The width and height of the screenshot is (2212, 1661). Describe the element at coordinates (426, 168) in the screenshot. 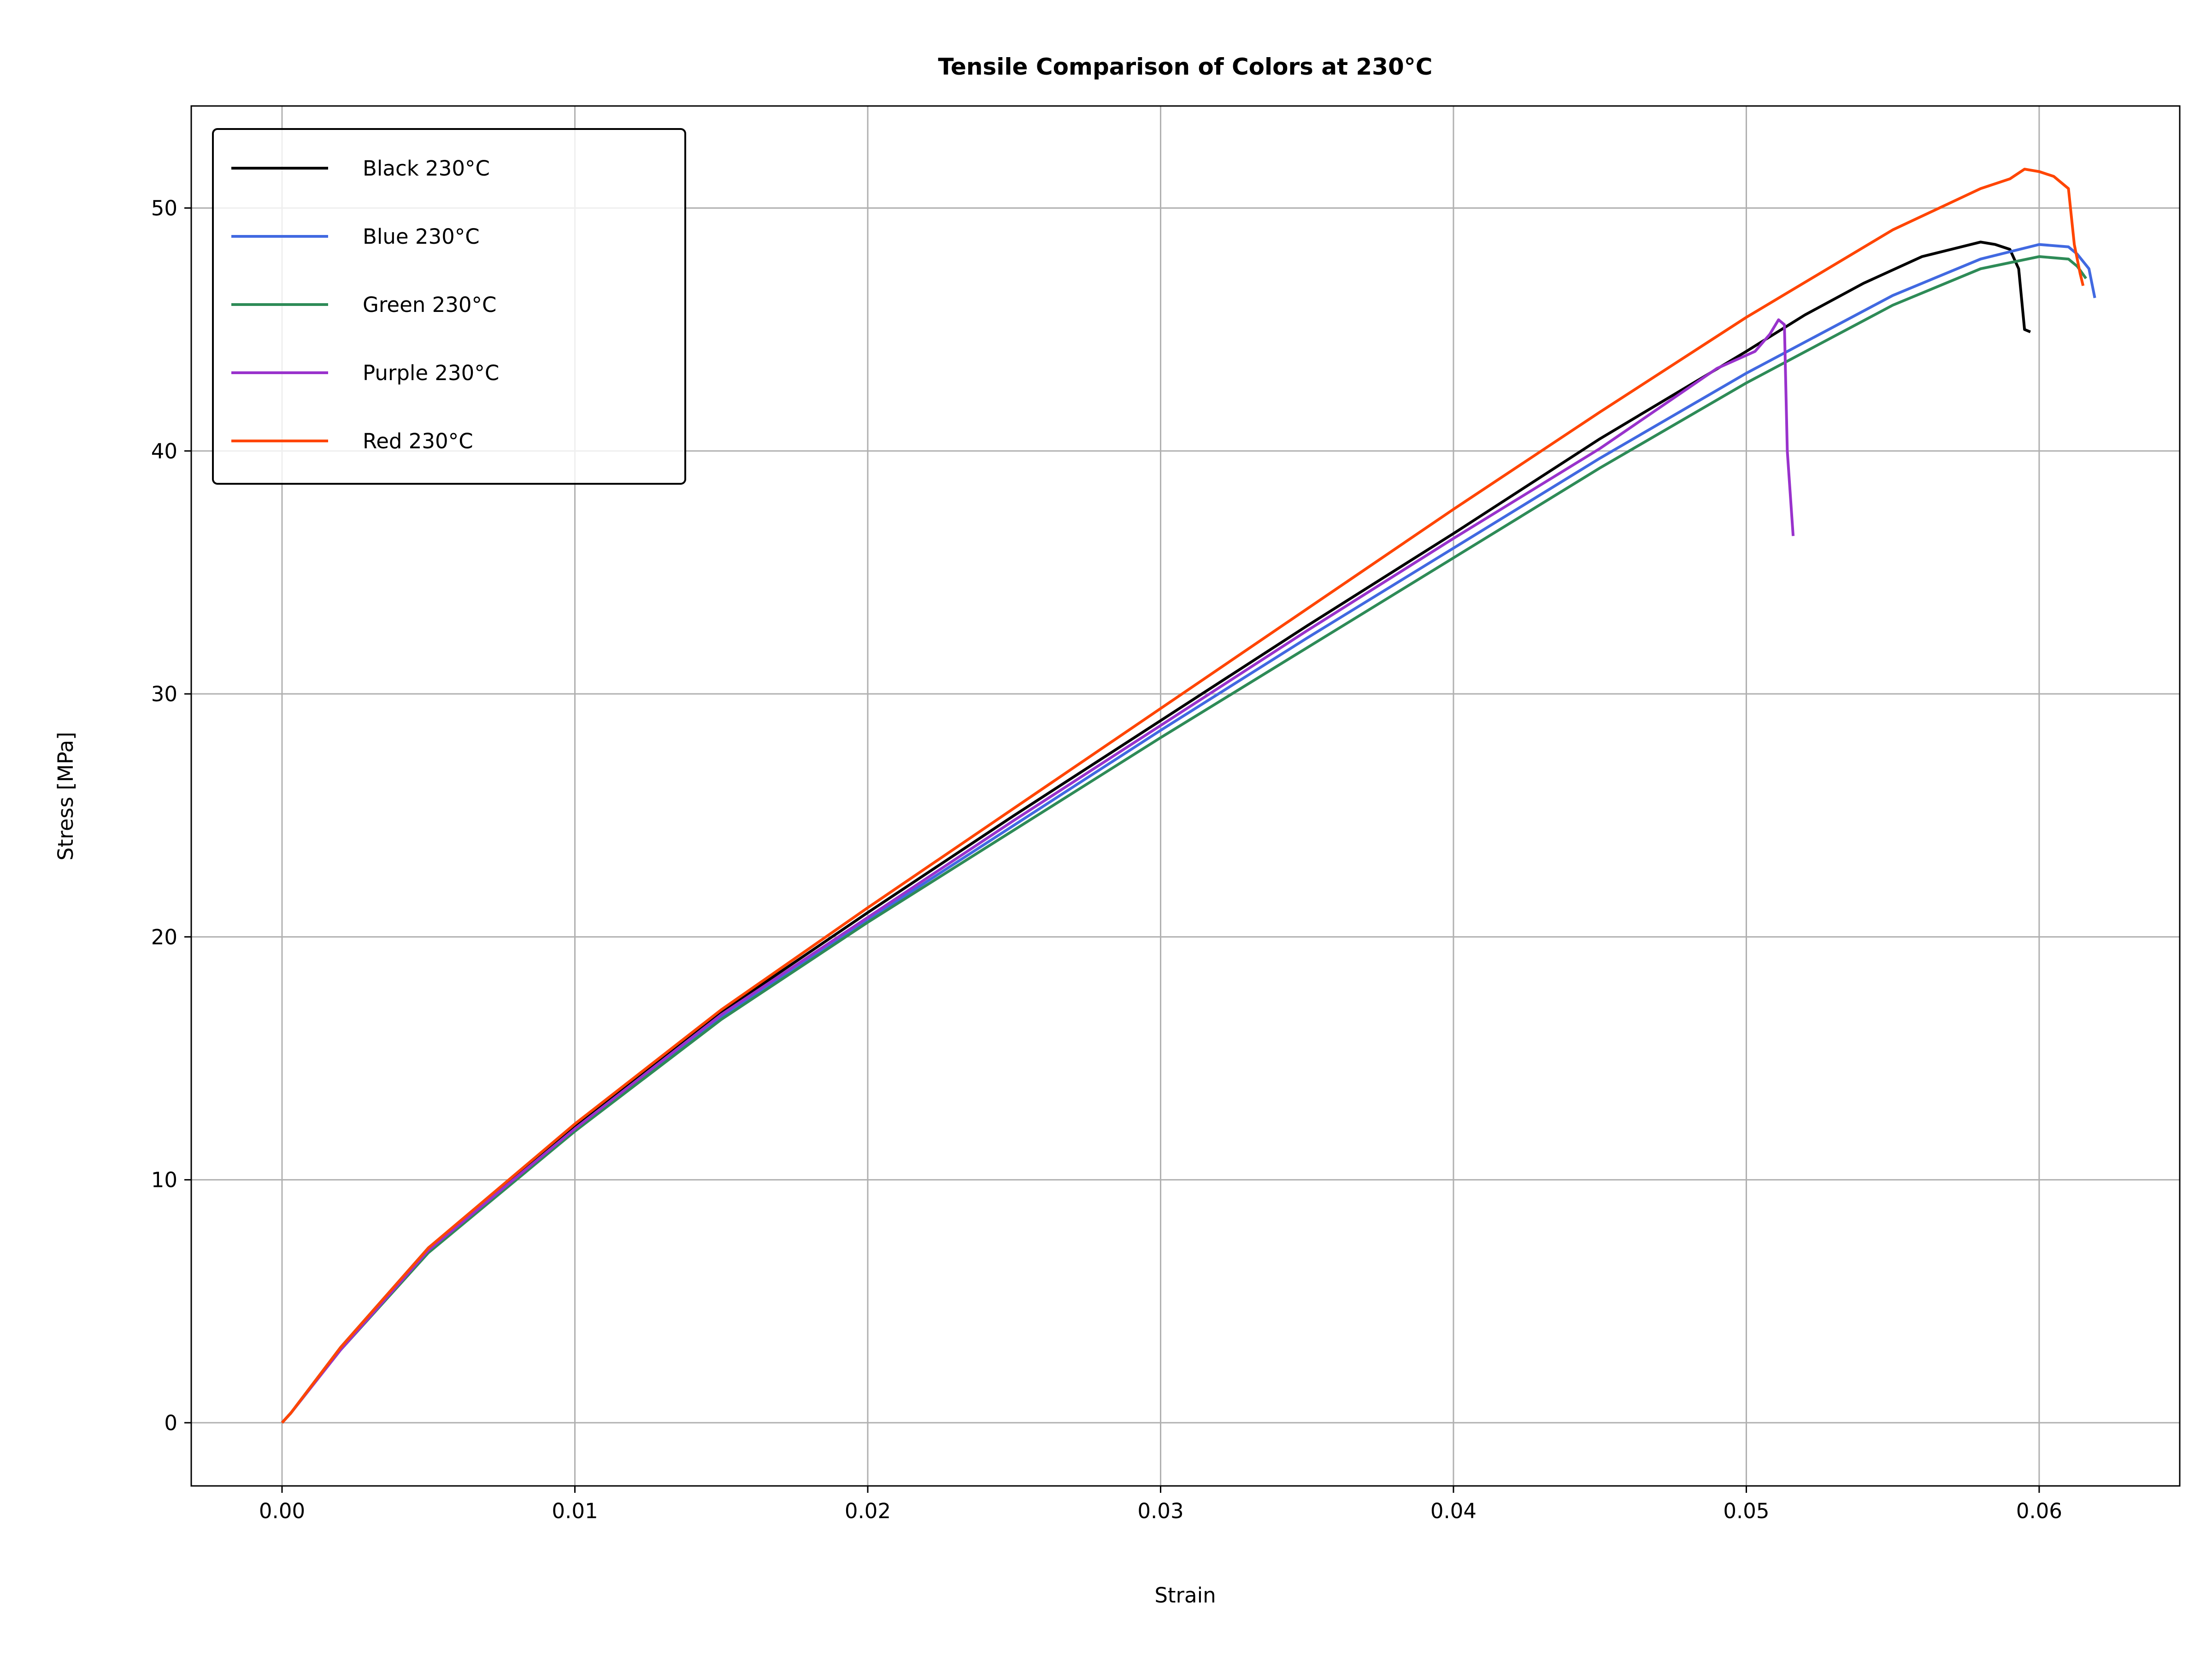

I see `legend-label-black: Black 230°C` at that location.